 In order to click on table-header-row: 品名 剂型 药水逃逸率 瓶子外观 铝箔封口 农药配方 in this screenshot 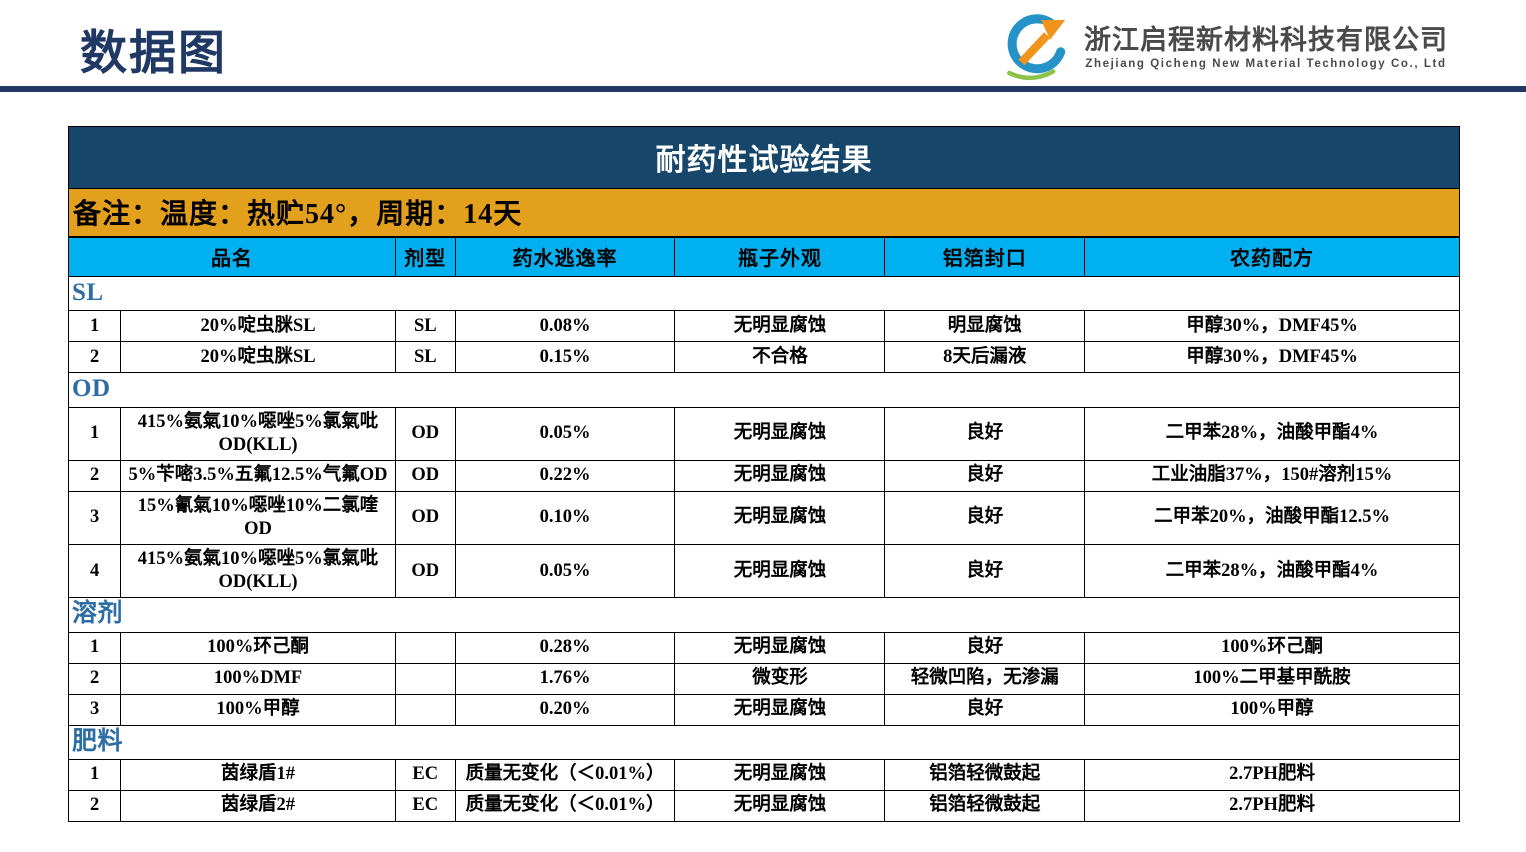, I will do `click(764, 257)`.